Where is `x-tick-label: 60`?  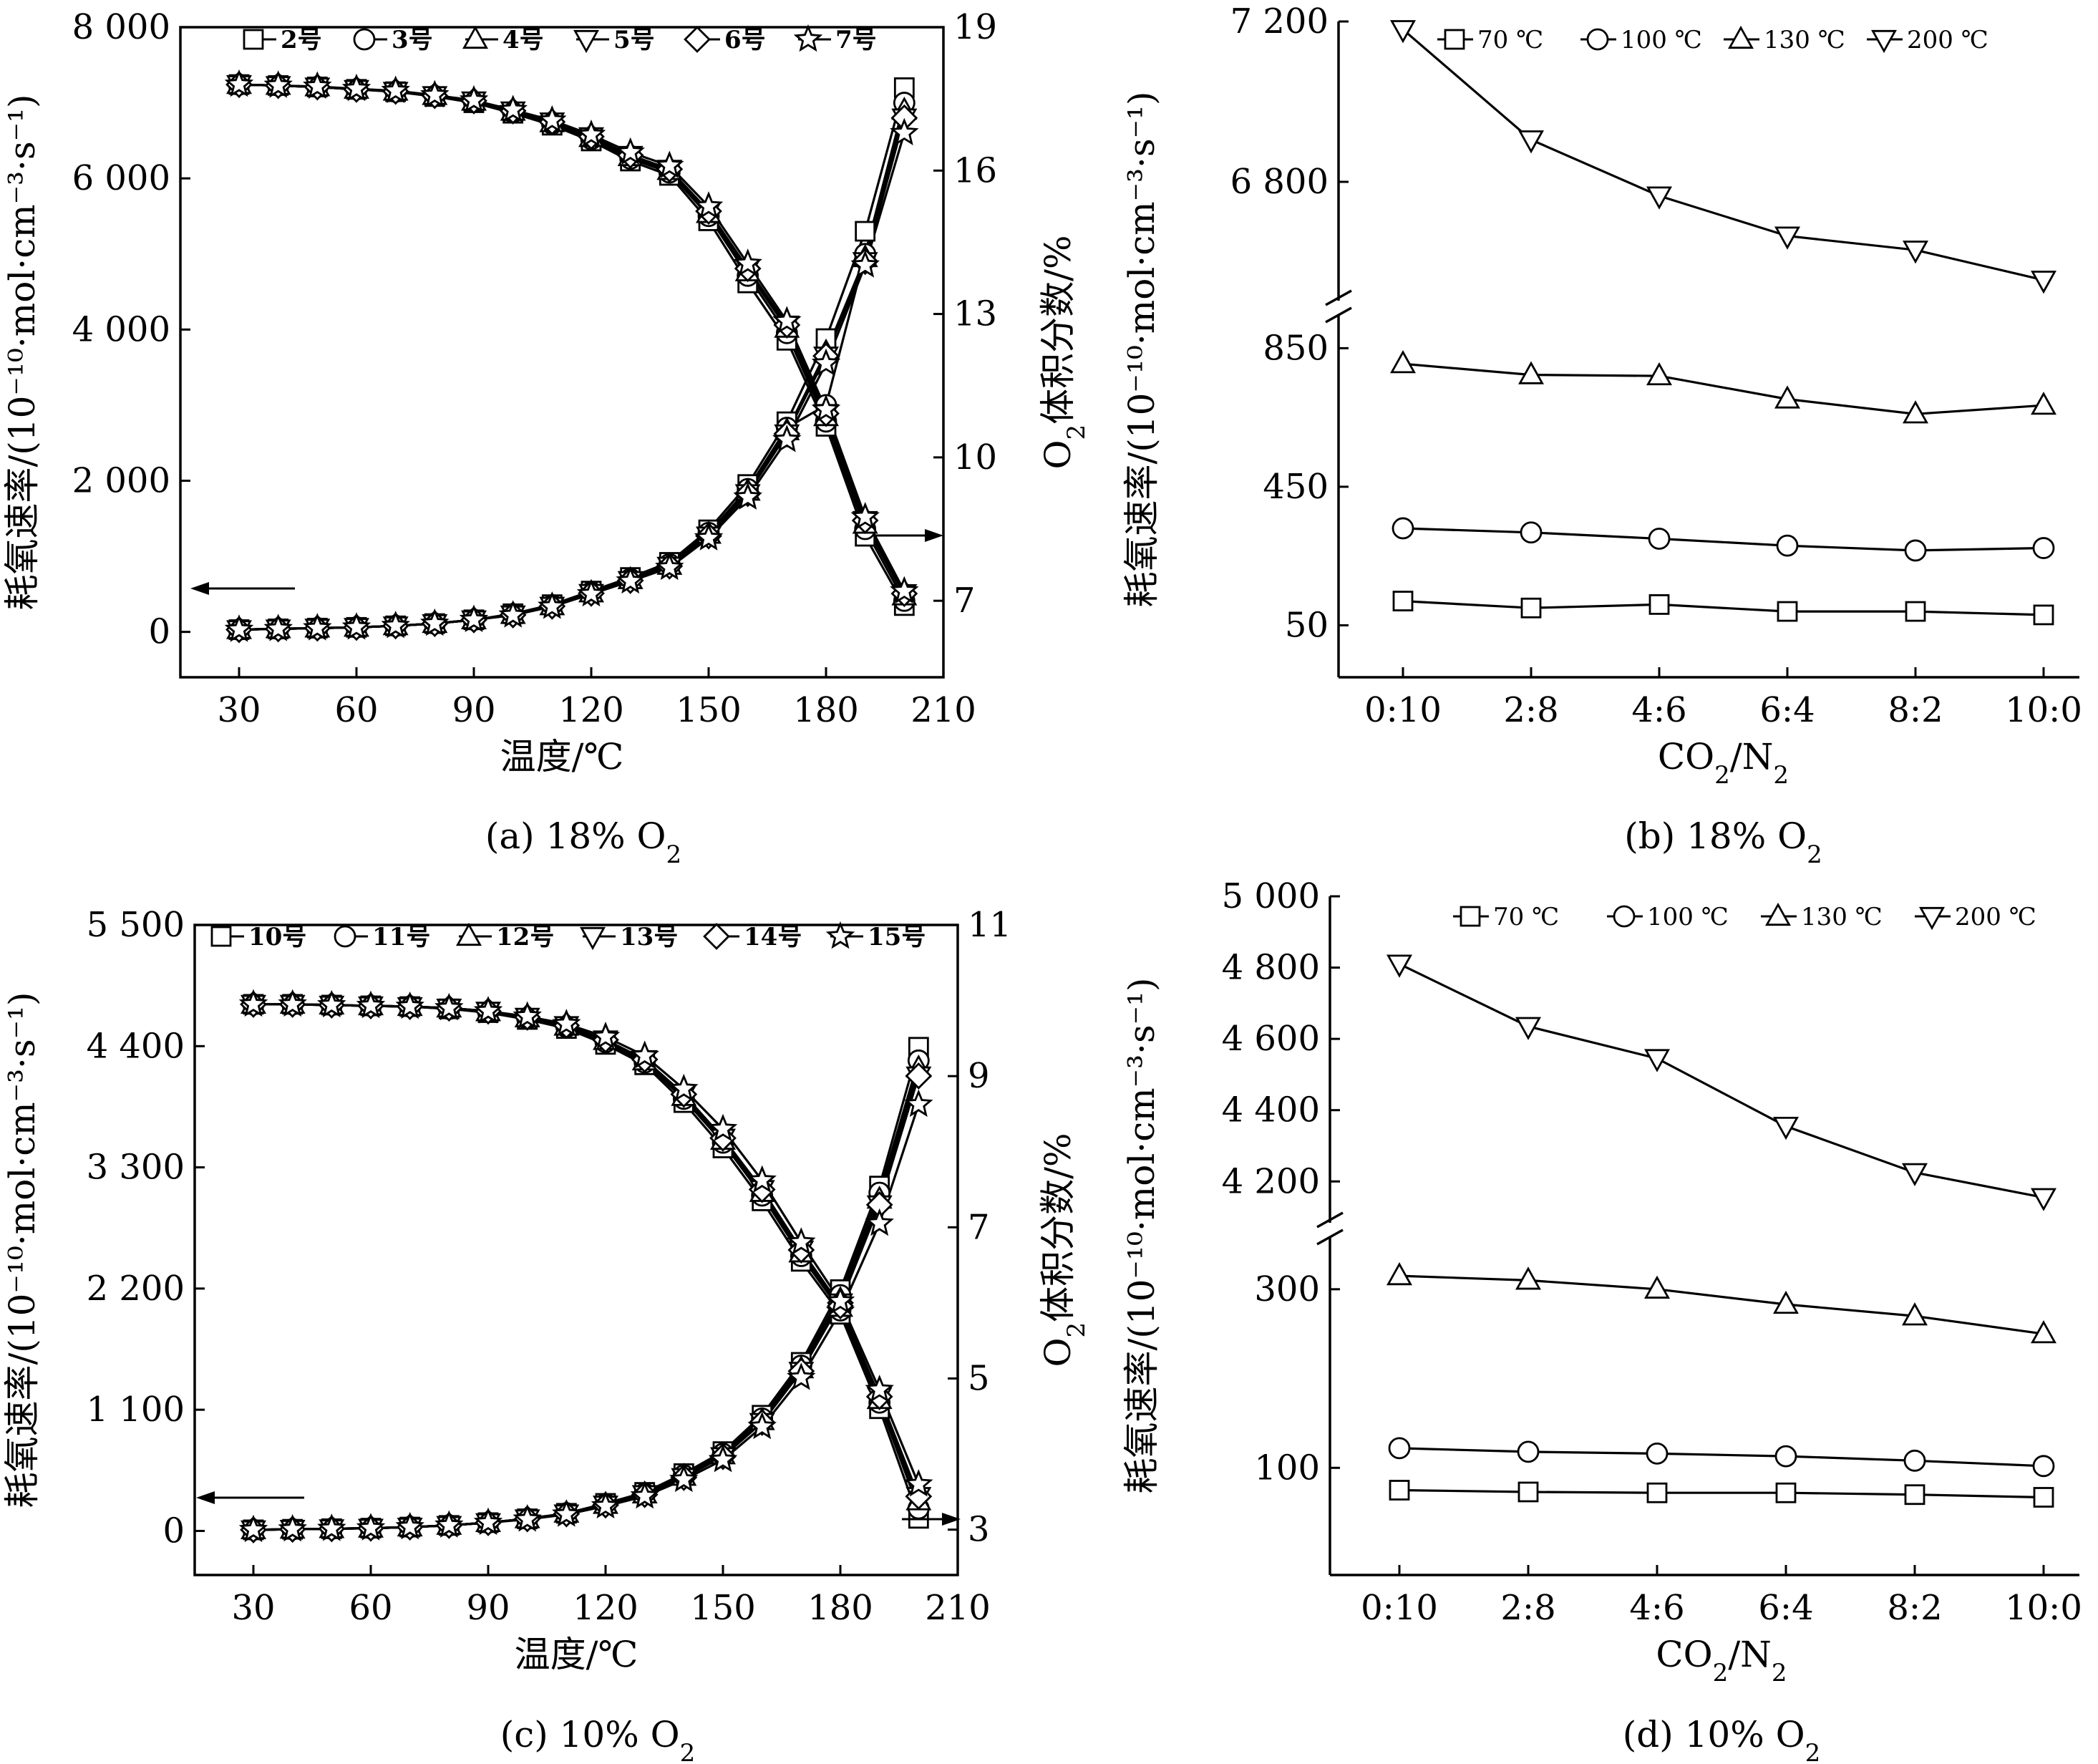
x-tick-label: 60 is located at coordinates (356, 710).